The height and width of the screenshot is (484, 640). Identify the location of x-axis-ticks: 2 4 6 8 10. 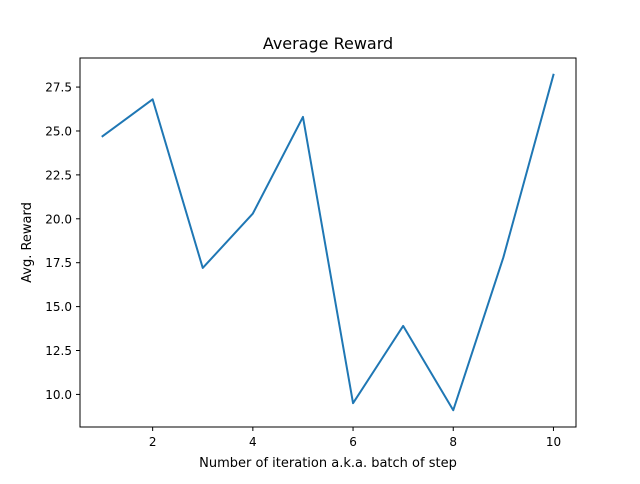
(355, 438).